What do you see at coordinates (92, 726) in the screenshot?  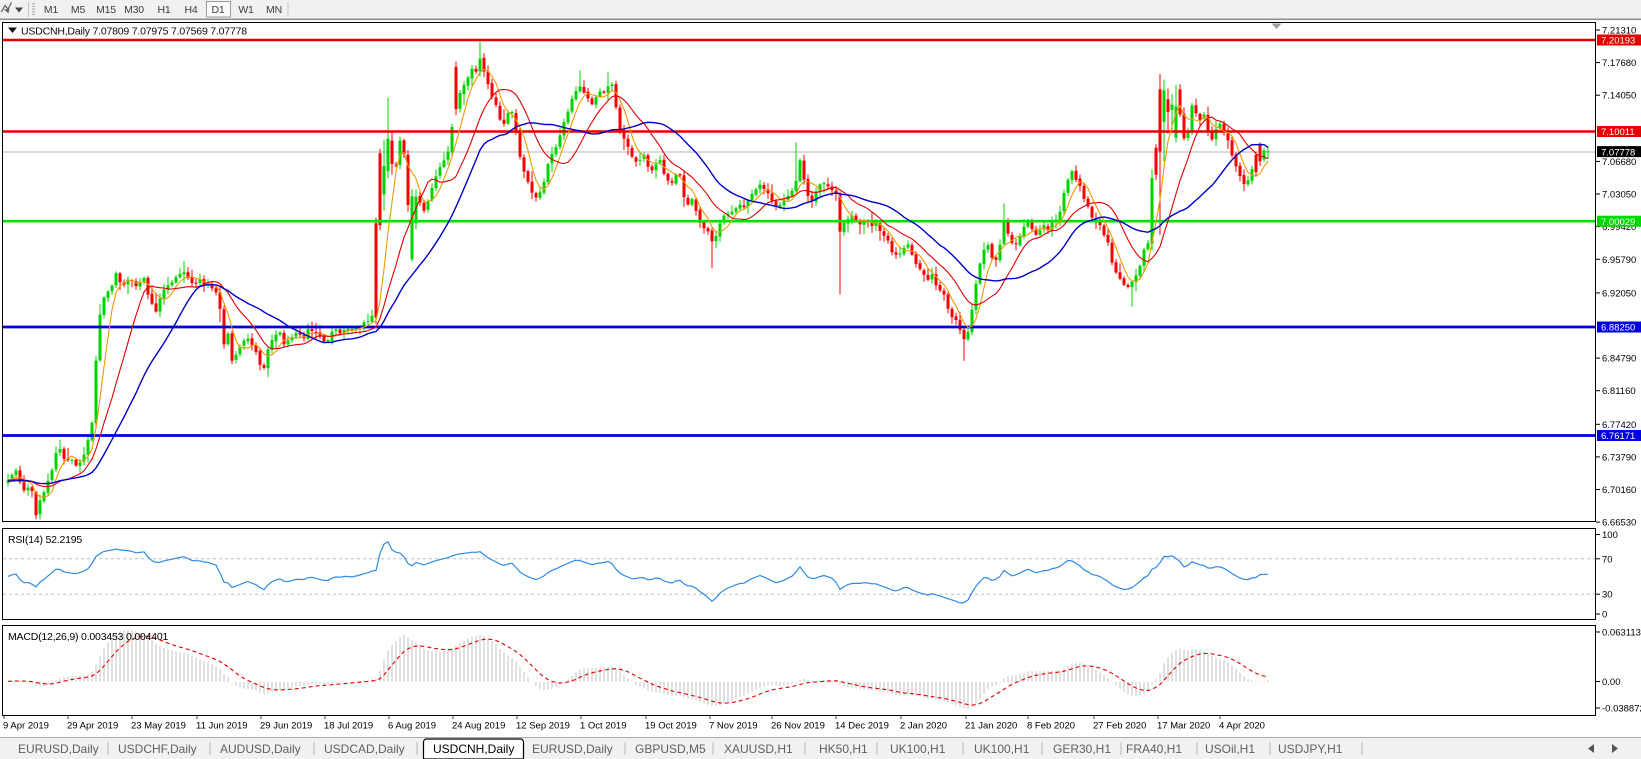 I see `svg-text: 29 Apr 2019` at bounding box center [92, 726].